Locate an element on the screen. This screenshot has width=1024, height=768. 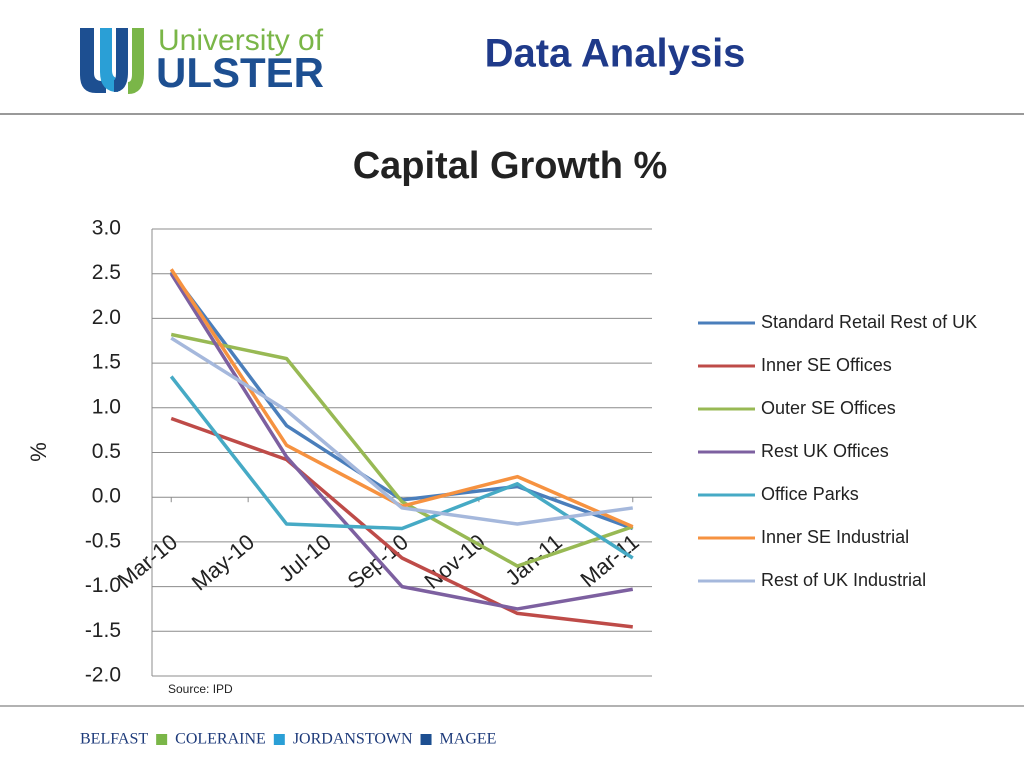
logo-bottom: ULSTER is located at coordinates (240, 72).